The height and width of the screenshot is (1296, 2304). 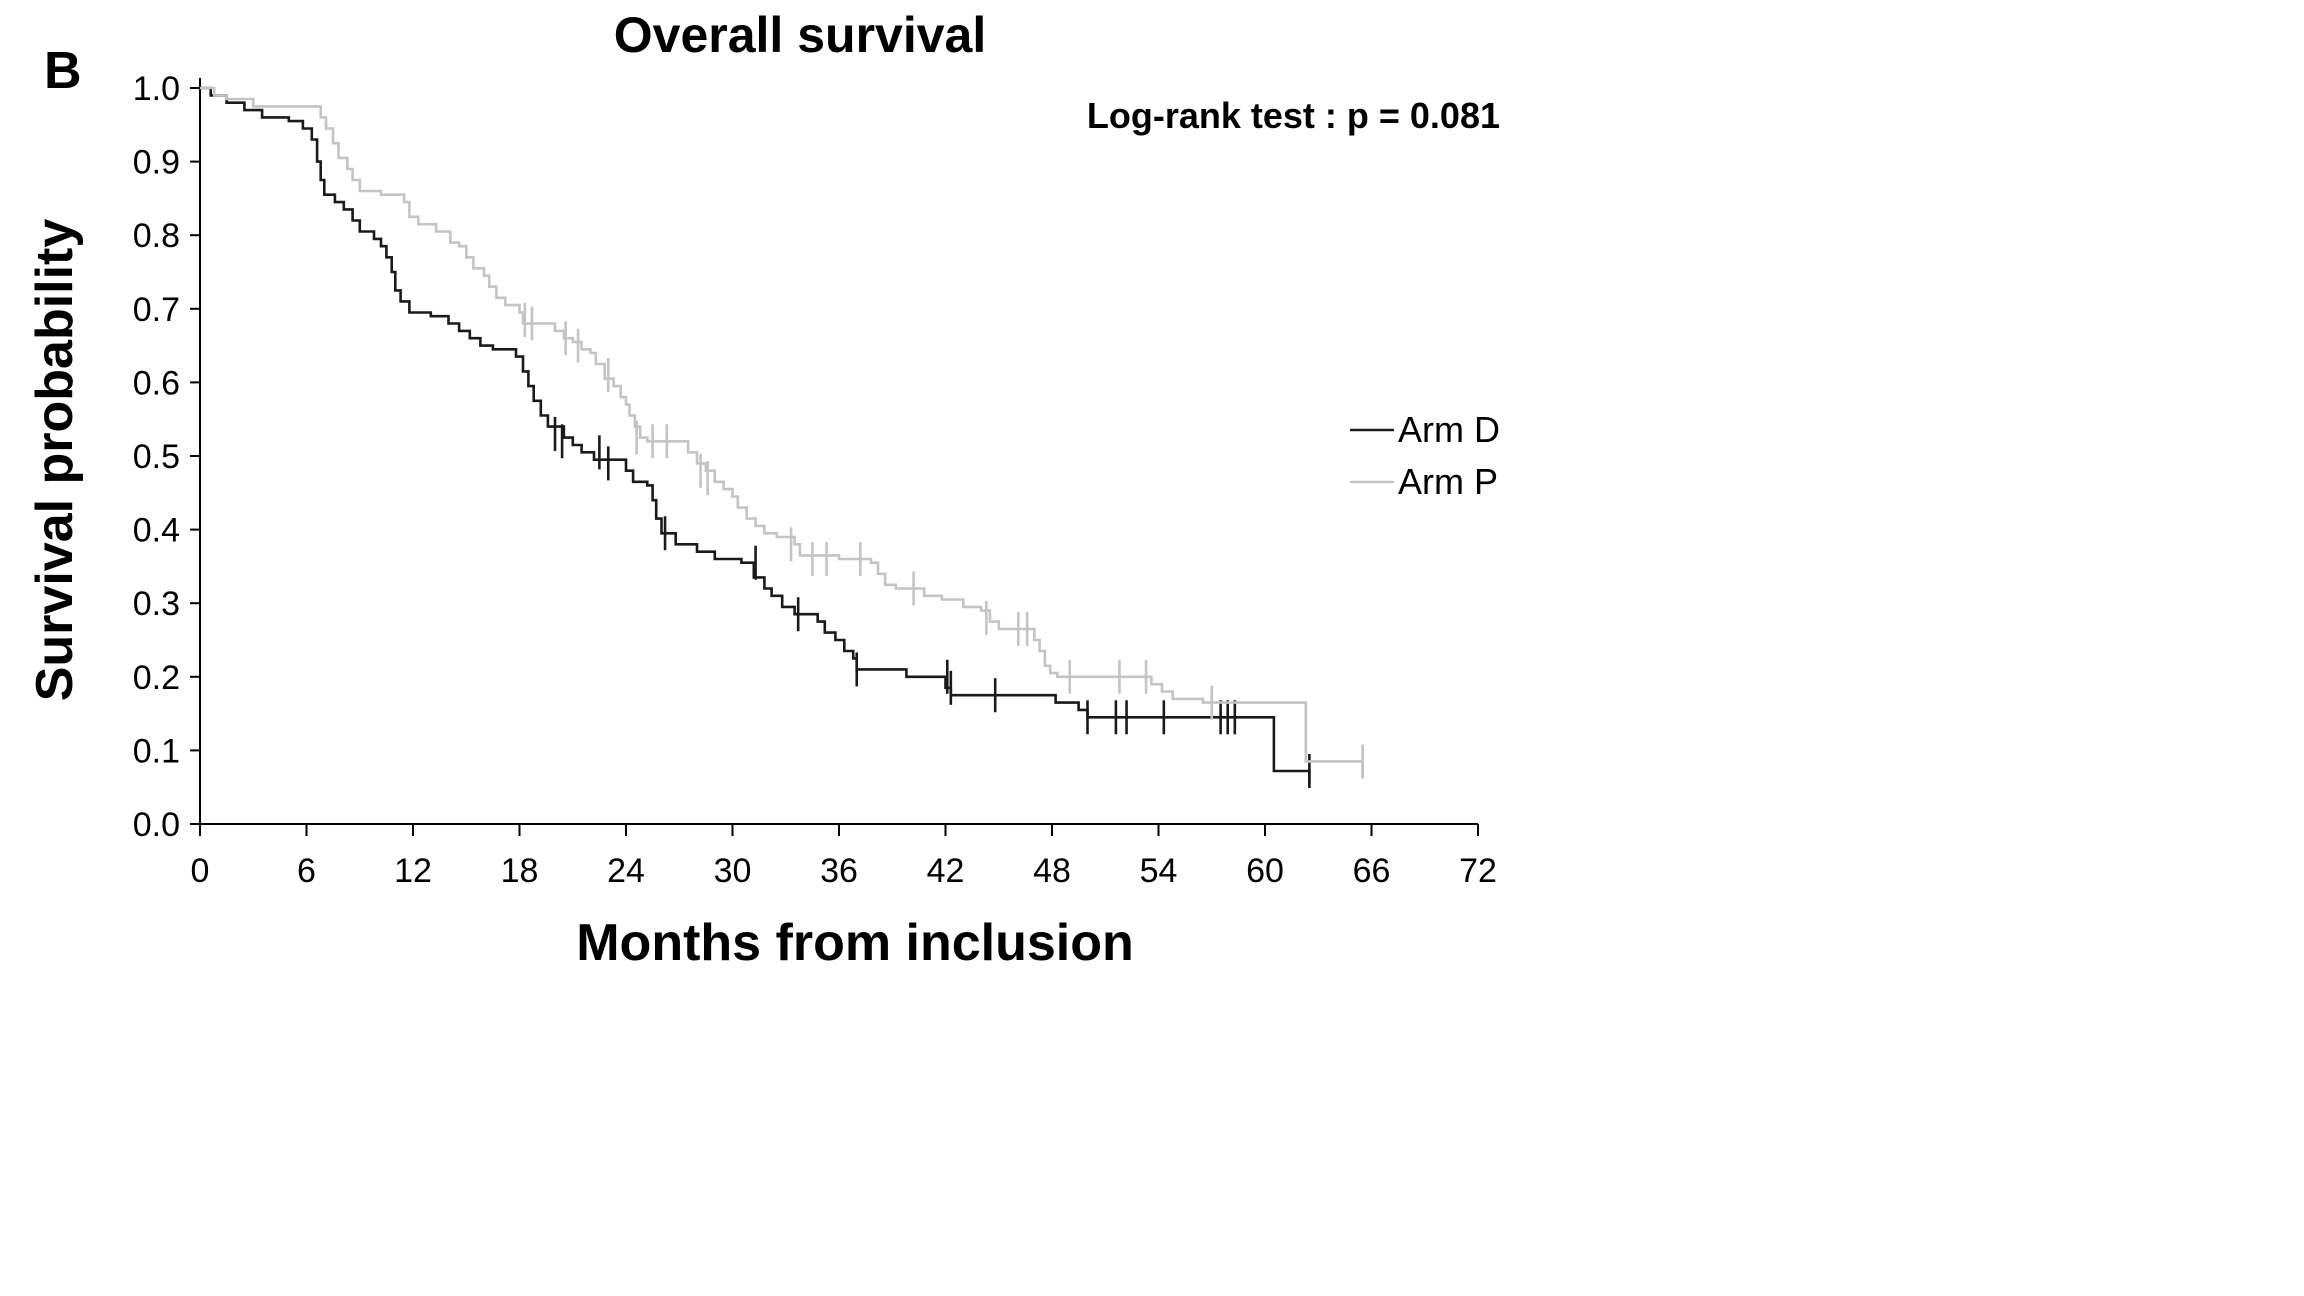 What do you see at coordinates (156, 310) in the screenshot?
I see `y-tick-label: 0.7` at bounding box center [156, 310].